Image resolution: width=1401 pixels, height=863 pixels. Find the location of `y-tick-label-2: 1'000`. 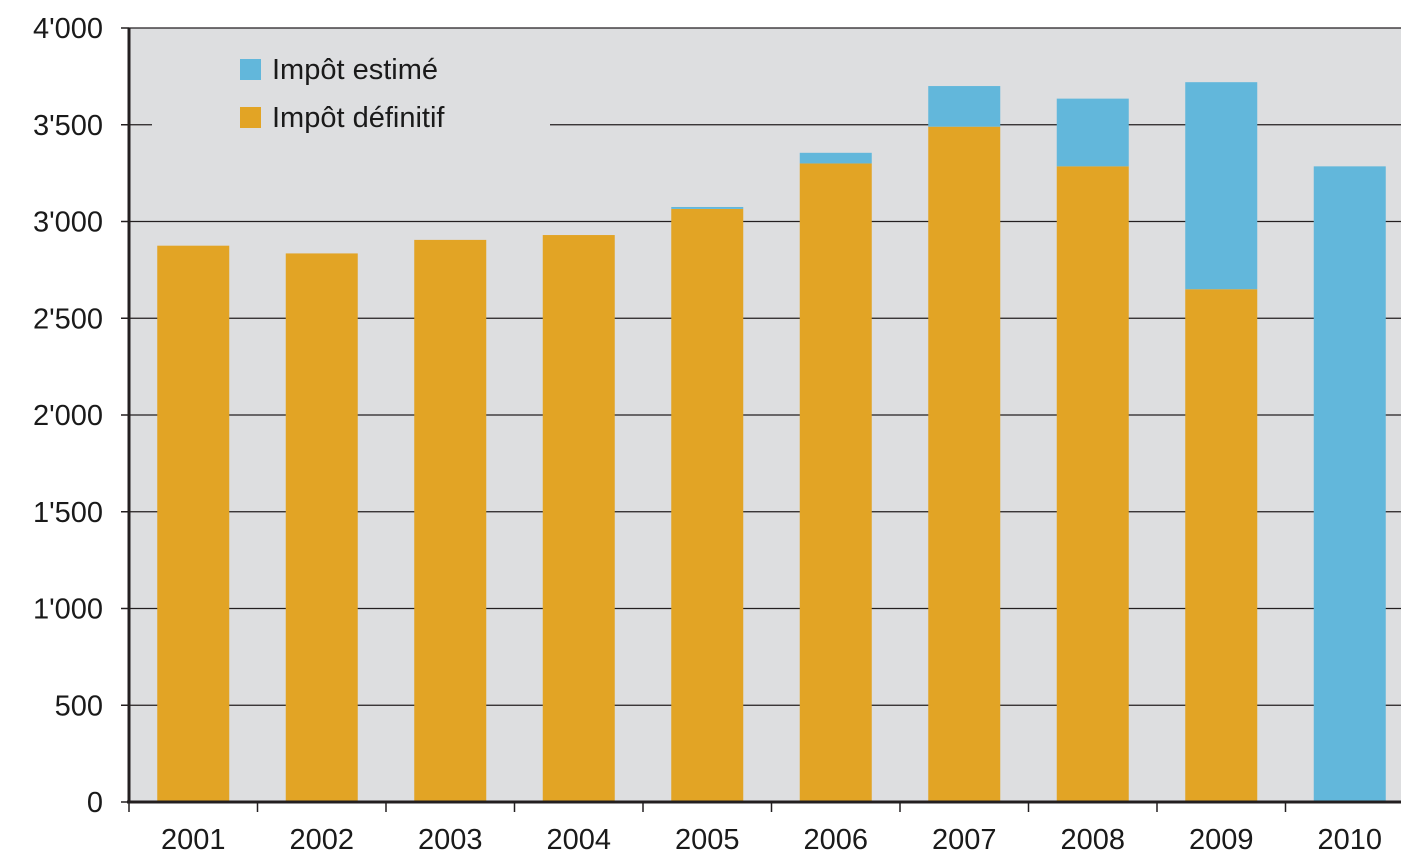

y-tick-label-2: 1'000 is located at coordinates (68, 610).